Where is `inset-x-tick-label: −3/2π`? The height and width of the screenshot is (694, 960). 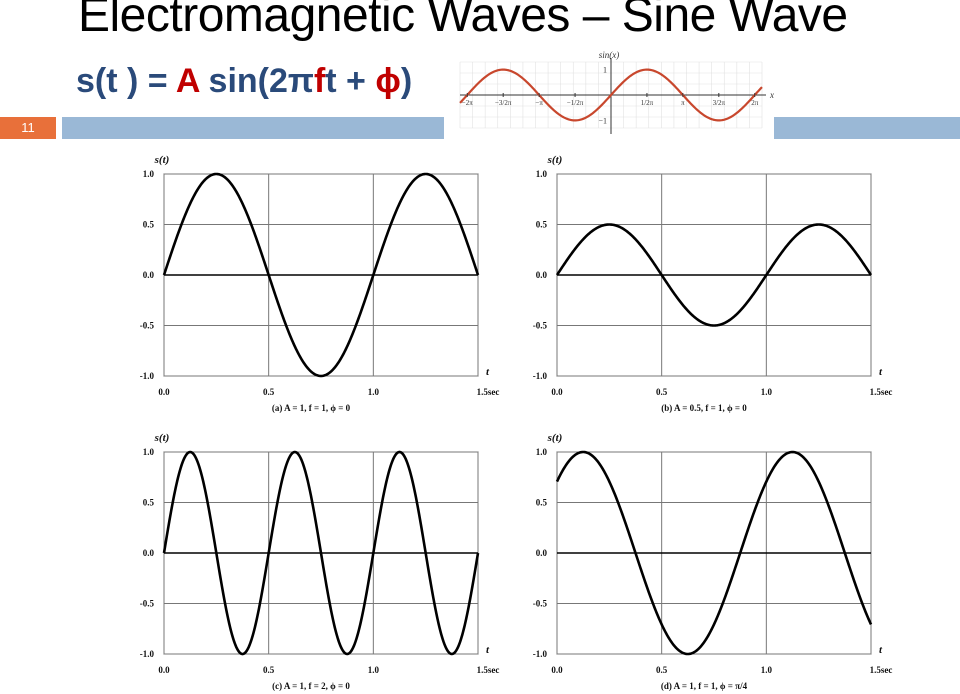 inset-x-tick-label: −3/2π is located at coordinates (503, 103).